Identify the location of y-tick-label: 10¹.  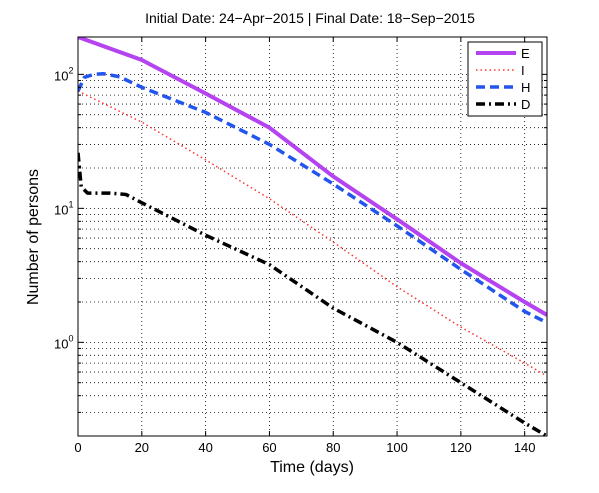
(63, 208).